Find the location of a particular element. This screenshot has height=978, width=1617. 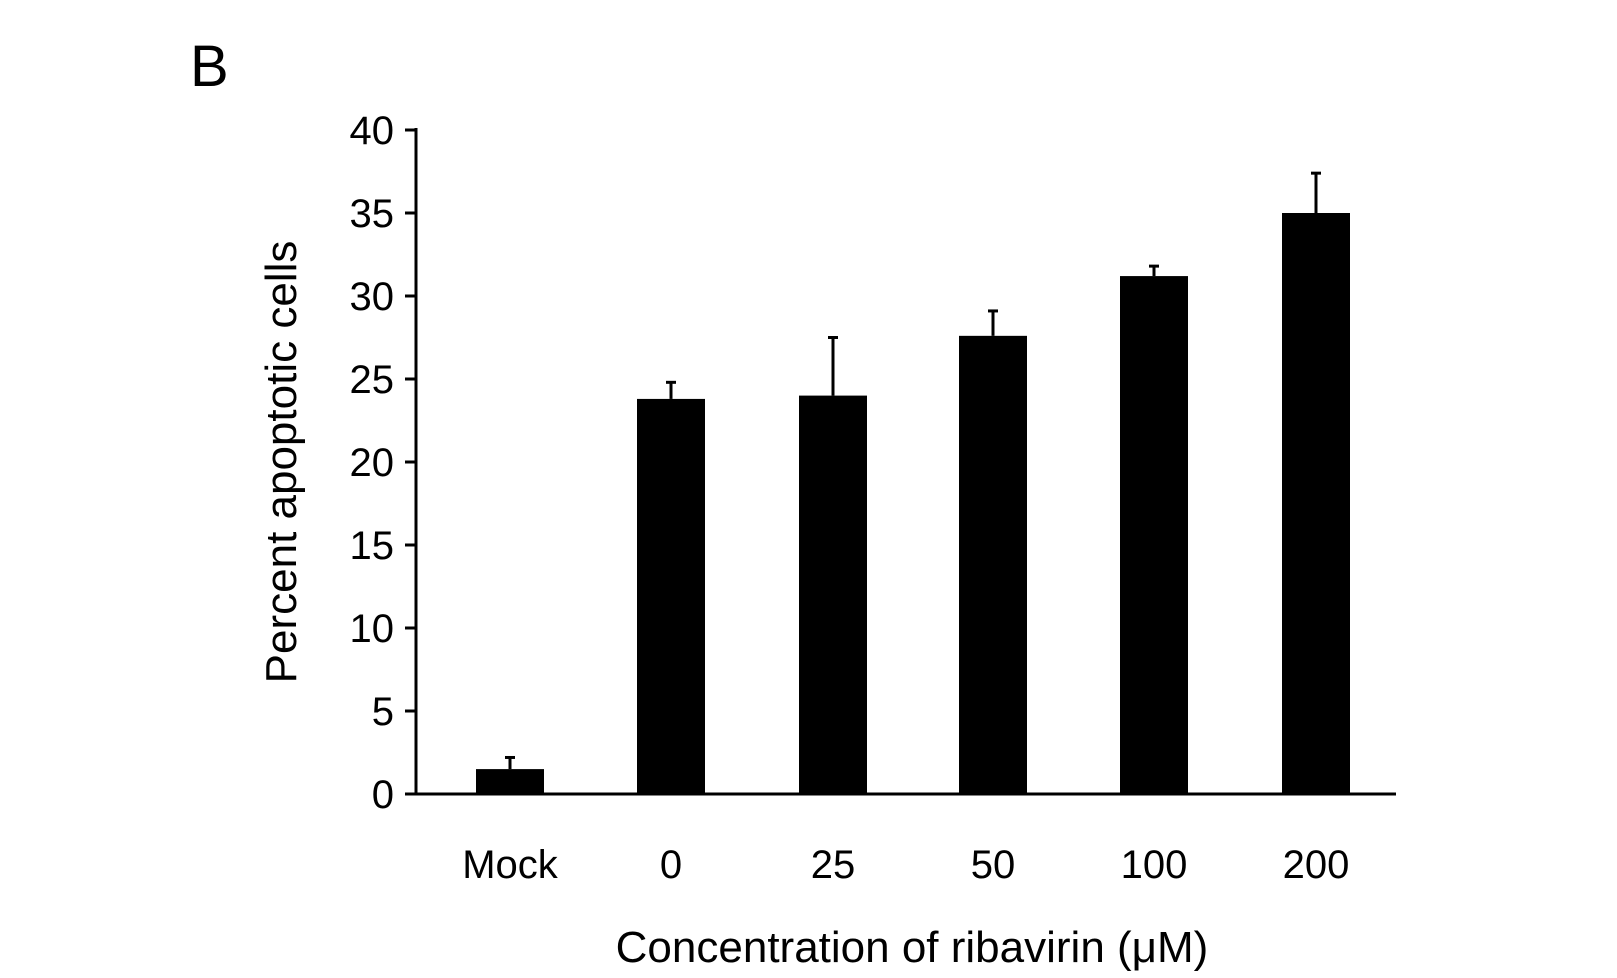

y-tick-label: 40 is located at coordinates (372, 131).